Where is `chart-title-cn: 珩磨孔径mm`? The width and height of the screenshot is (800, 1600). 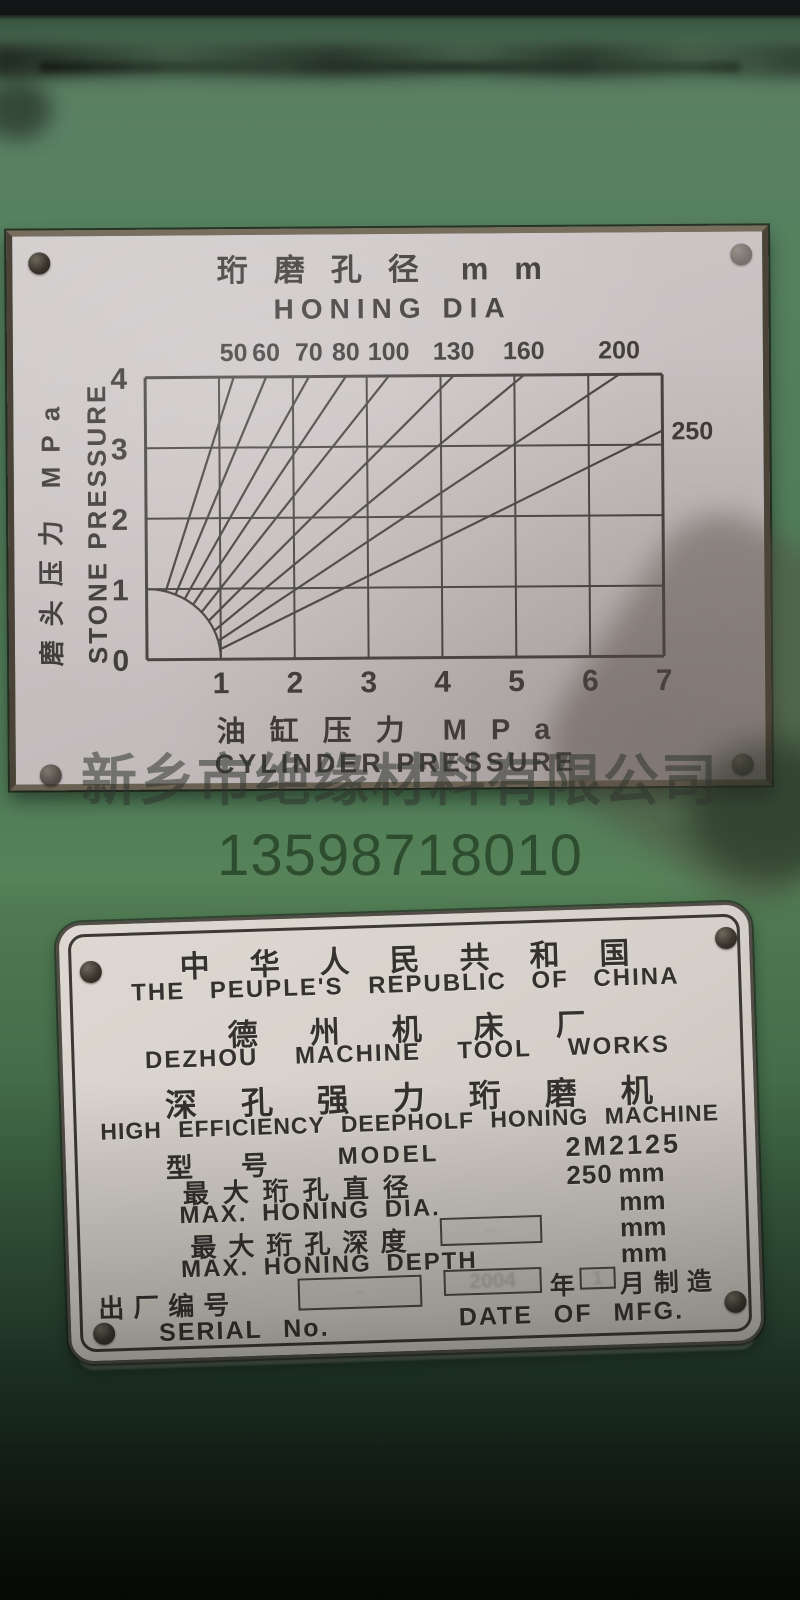
chart-title-cn: 珩磨孔径mm is located at coordinates (392, 269).